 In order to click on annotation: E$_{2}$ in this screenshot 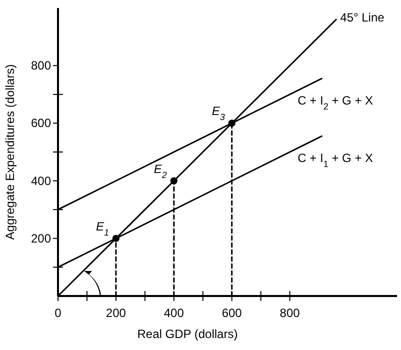, I will do `click(160, 171)`.